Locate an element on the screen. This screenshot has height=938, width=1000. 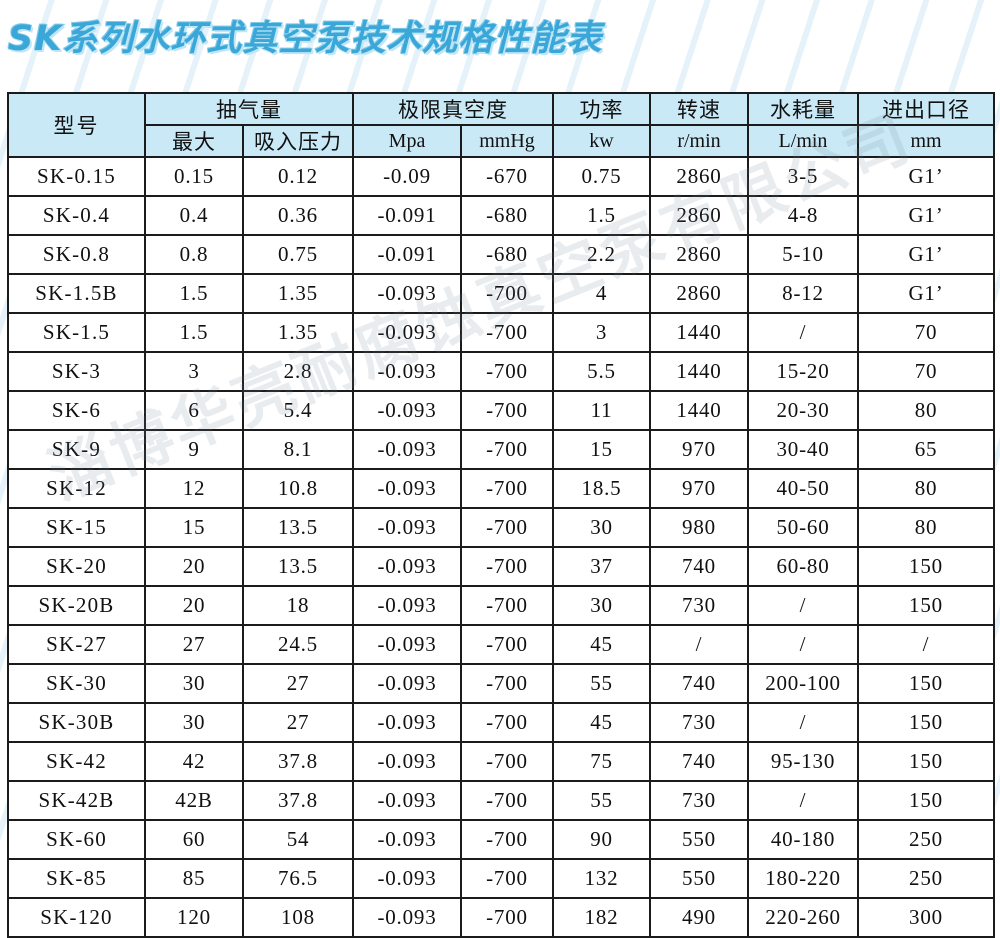
cell-mpa: -0.09 is located at coordinates (407, 176).